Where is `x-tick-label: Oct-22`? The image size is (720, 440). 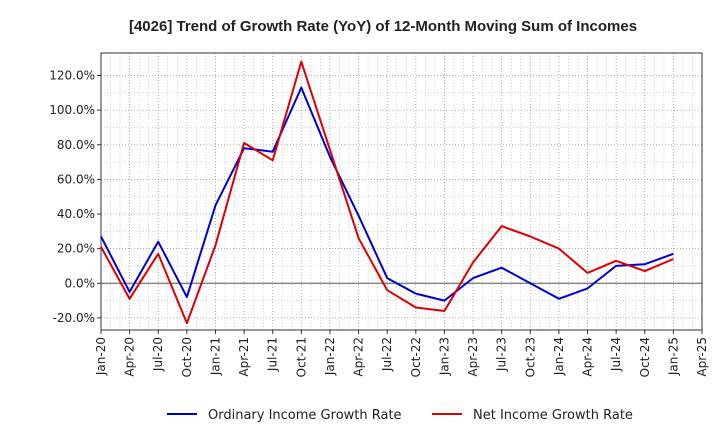
x-tick-label: Oct-22 is located at coordinates (416, 357).